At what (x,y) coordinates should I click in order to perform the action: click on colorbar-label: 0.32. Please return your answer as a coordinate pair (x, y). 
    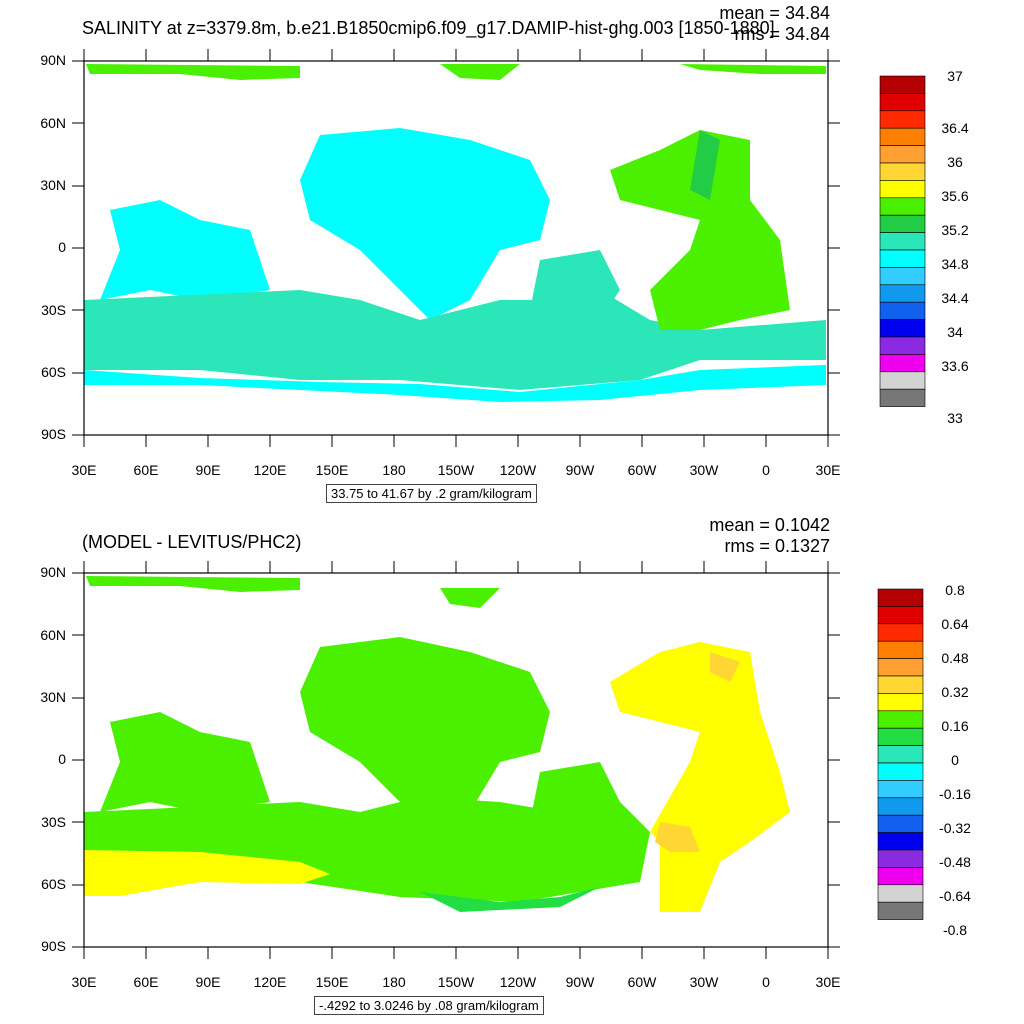
    Looking at the image, I should click on (955, 692).